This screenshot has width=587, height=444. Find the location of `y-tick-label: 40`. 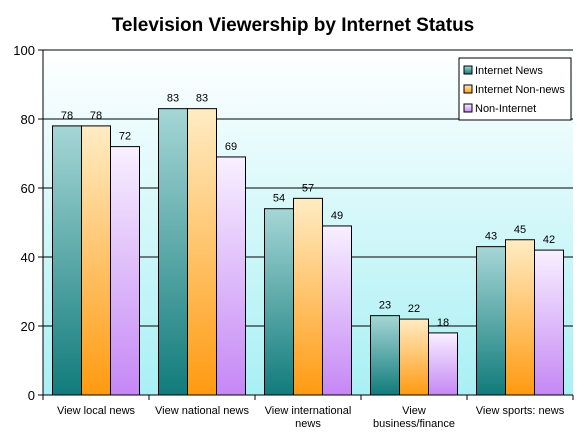

y-tick-label: 40 is located at coordinates (28, 257).